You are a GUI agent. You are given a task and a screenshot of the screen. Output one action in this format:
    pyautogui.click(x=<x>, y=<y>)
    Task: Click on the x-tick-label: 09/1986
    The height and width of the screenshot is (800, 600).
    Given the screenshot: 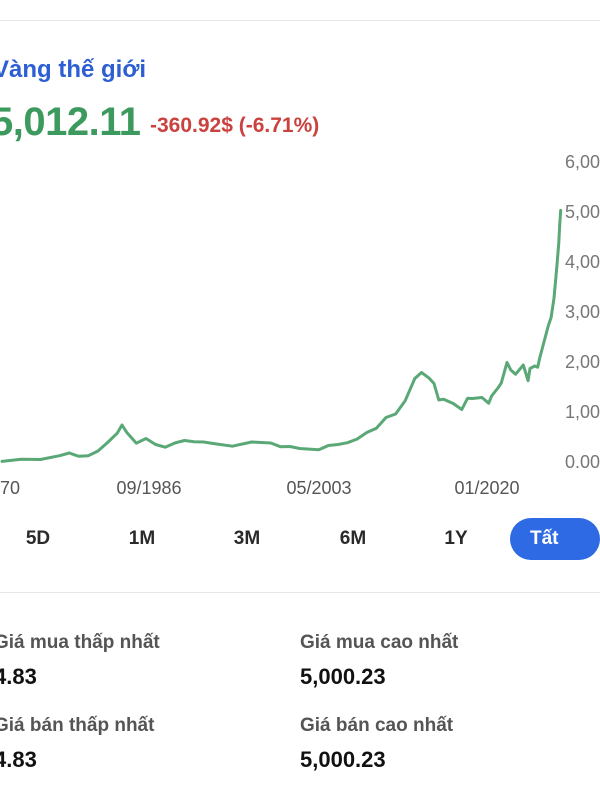 What is the action you would take?
    pyautogui.click(x=148, y=488)
    